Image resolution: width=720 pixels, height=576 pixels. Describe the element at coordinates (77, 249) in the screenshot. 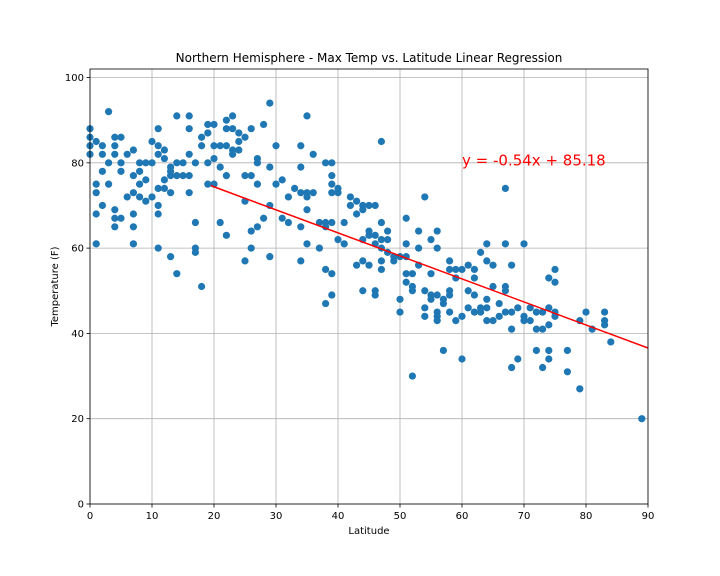

I see `y-tick-label: 60` at that location.